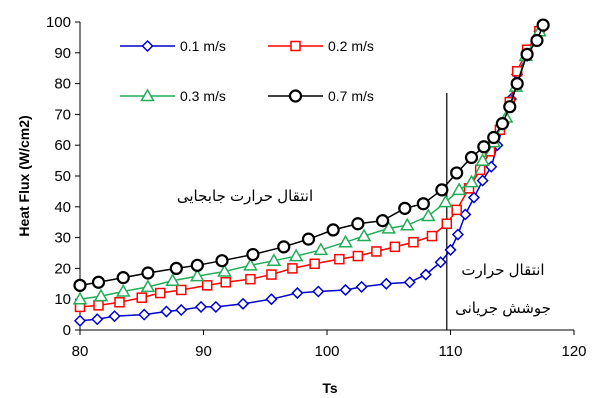  What do you see at coordinates (62, 268) in the screenshot?
I see `y-tick-label: 20` at bounding box center [62, 268].